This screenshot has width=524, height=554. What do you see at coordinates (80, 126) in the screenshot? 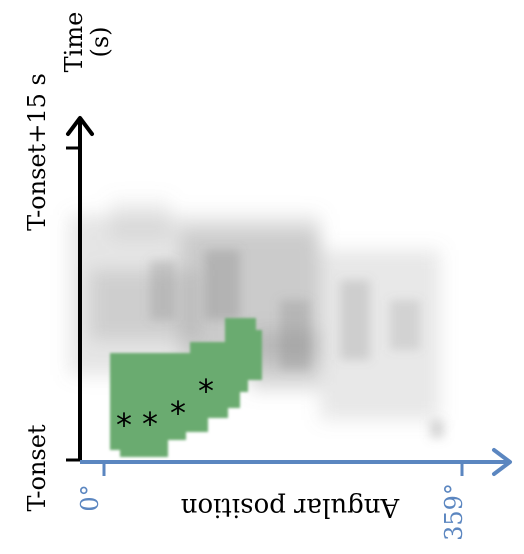
I see `time-axis-arrowhead` at bounding box center [80, 126].